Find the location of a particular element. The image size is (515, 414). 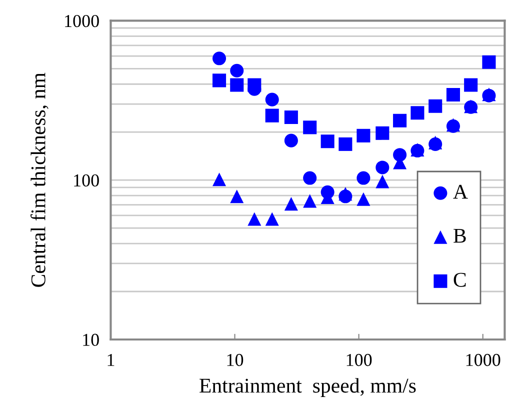

legend-label: B is located at coordinates (460, 235).